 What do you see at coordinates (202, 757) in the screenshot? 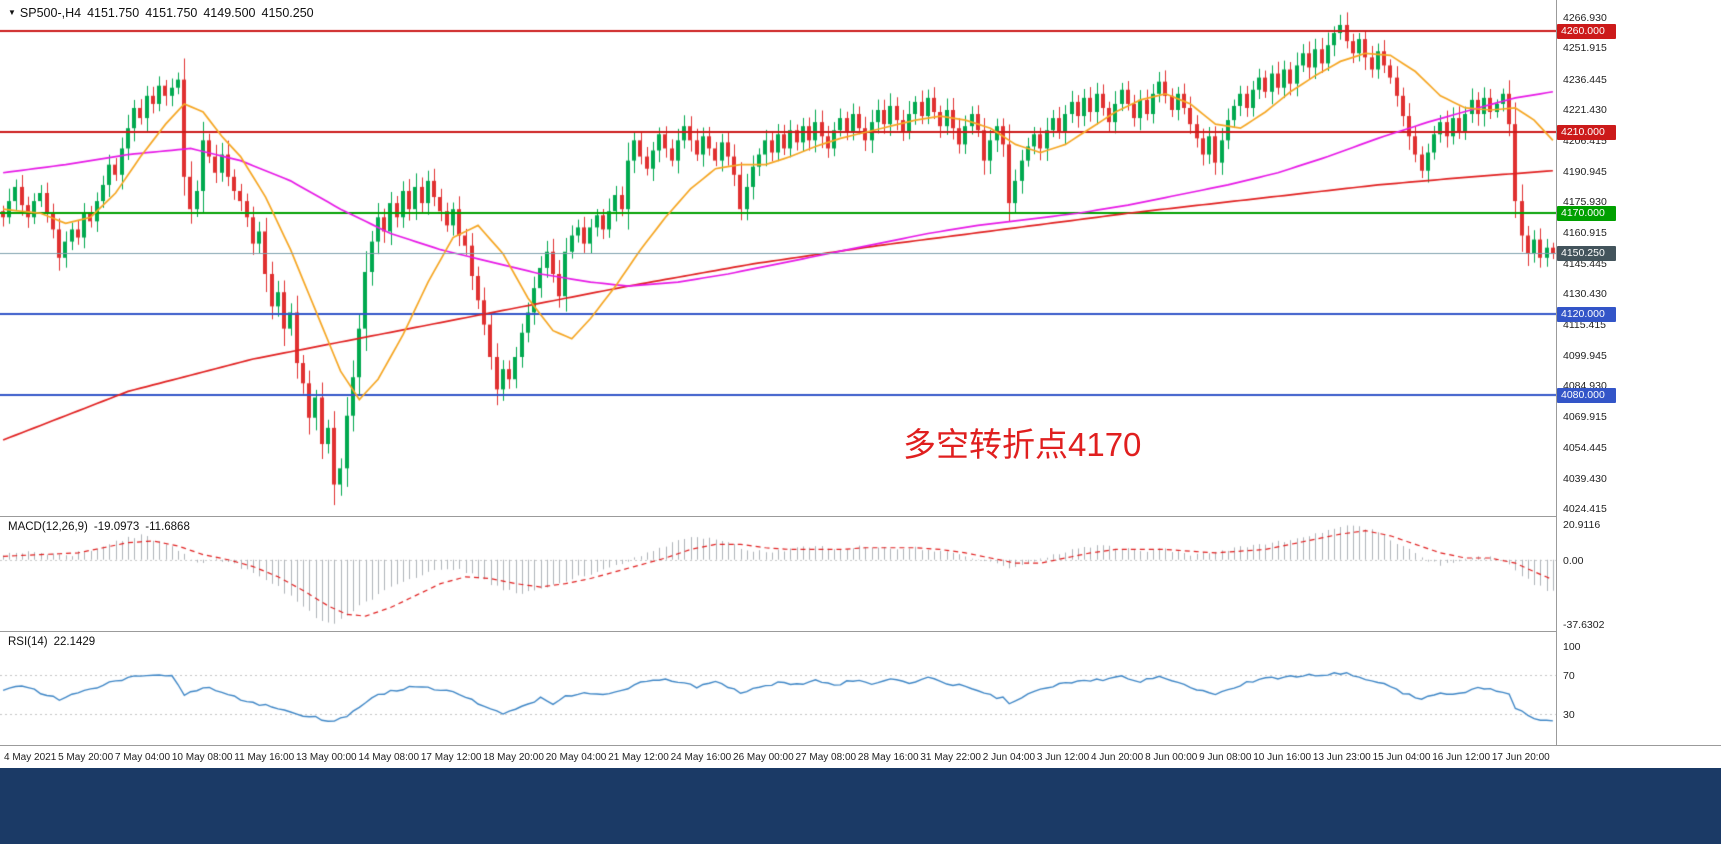
I see `time-axis-label: 10 May 08:00` at bounding box center [202, 757].